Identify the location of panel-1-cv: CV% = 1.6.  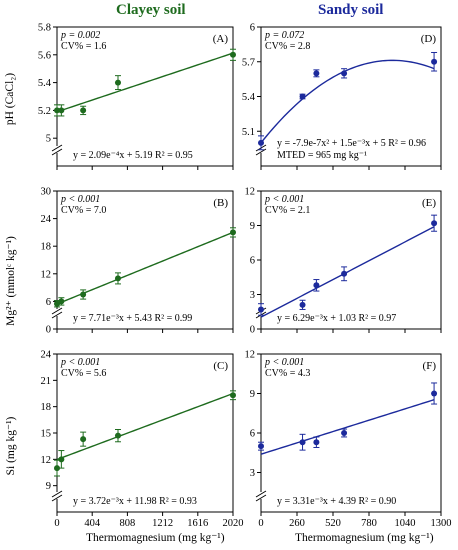
(83, 46).